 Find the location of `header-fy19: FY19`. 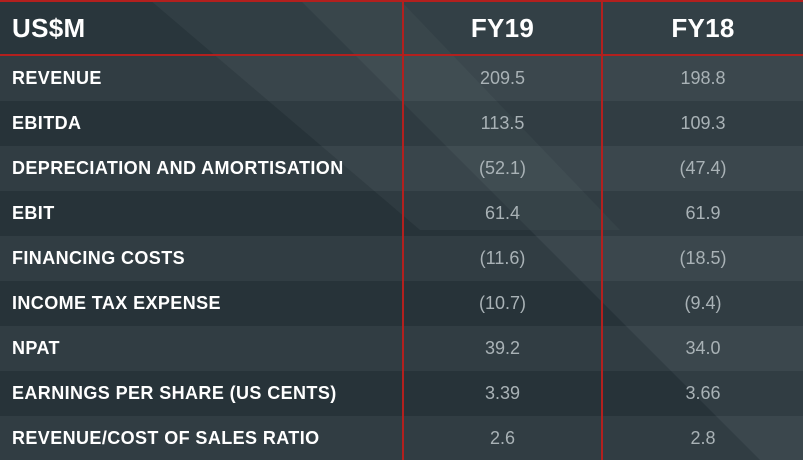

header-fy19: FY19 is located at coordinates (503, 28).